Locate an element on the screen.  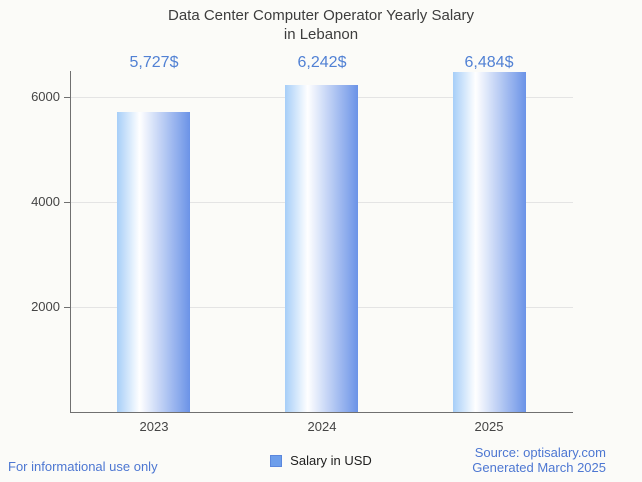
legend: Salary in USD is located at coordinates (321, 460).